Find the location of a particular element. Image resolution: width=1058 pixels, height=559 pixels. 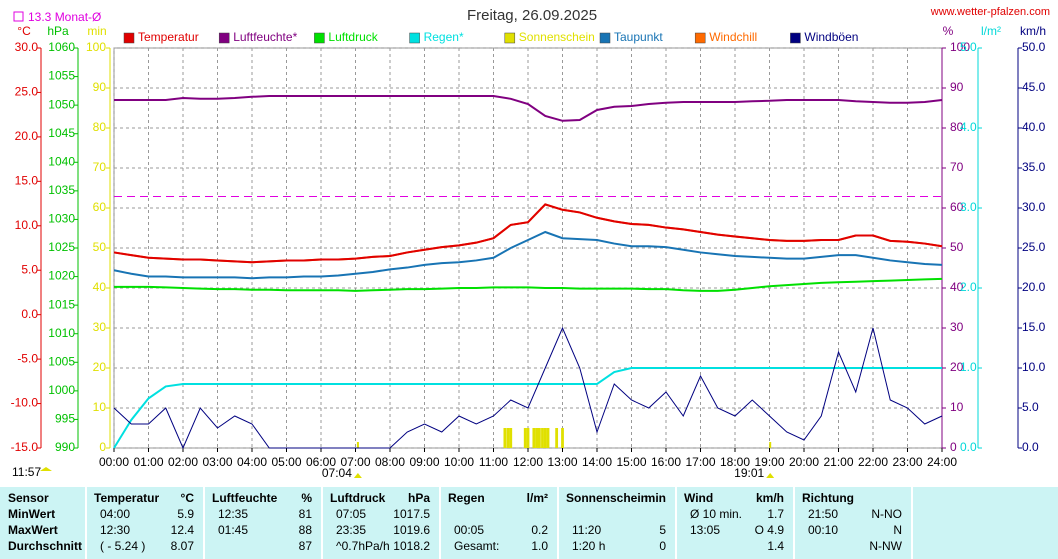

table-cell: 11:20 is located at coordinates (586, 530).